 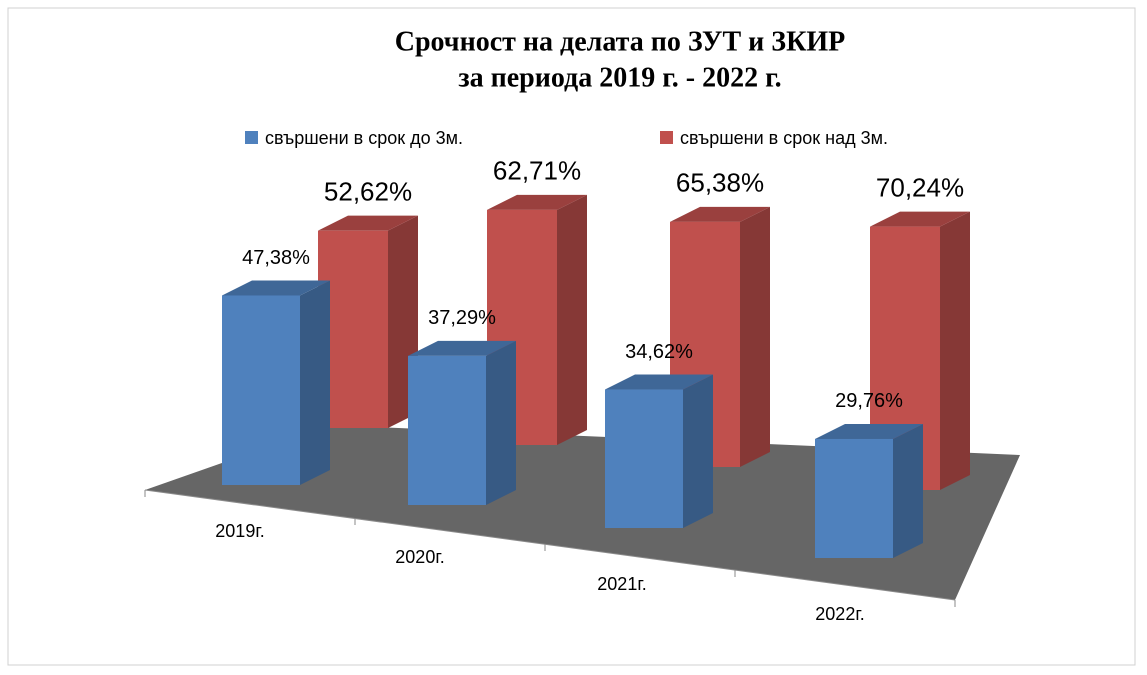 What do you see at coordinates (920, 187) in the screenshot?
I see `data-label: 70,24%` at bounding box center [920, 187].